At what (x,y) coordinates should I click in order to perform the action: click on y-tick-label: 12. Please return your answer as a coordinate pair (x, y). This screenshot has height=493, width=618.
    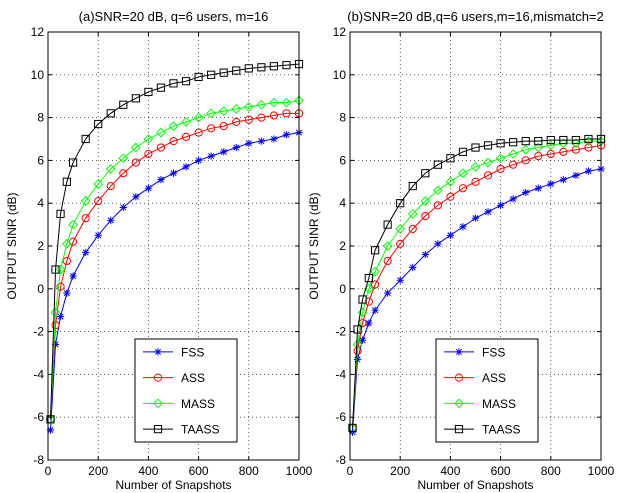
    Looking at the image, I should click on (38, 32).